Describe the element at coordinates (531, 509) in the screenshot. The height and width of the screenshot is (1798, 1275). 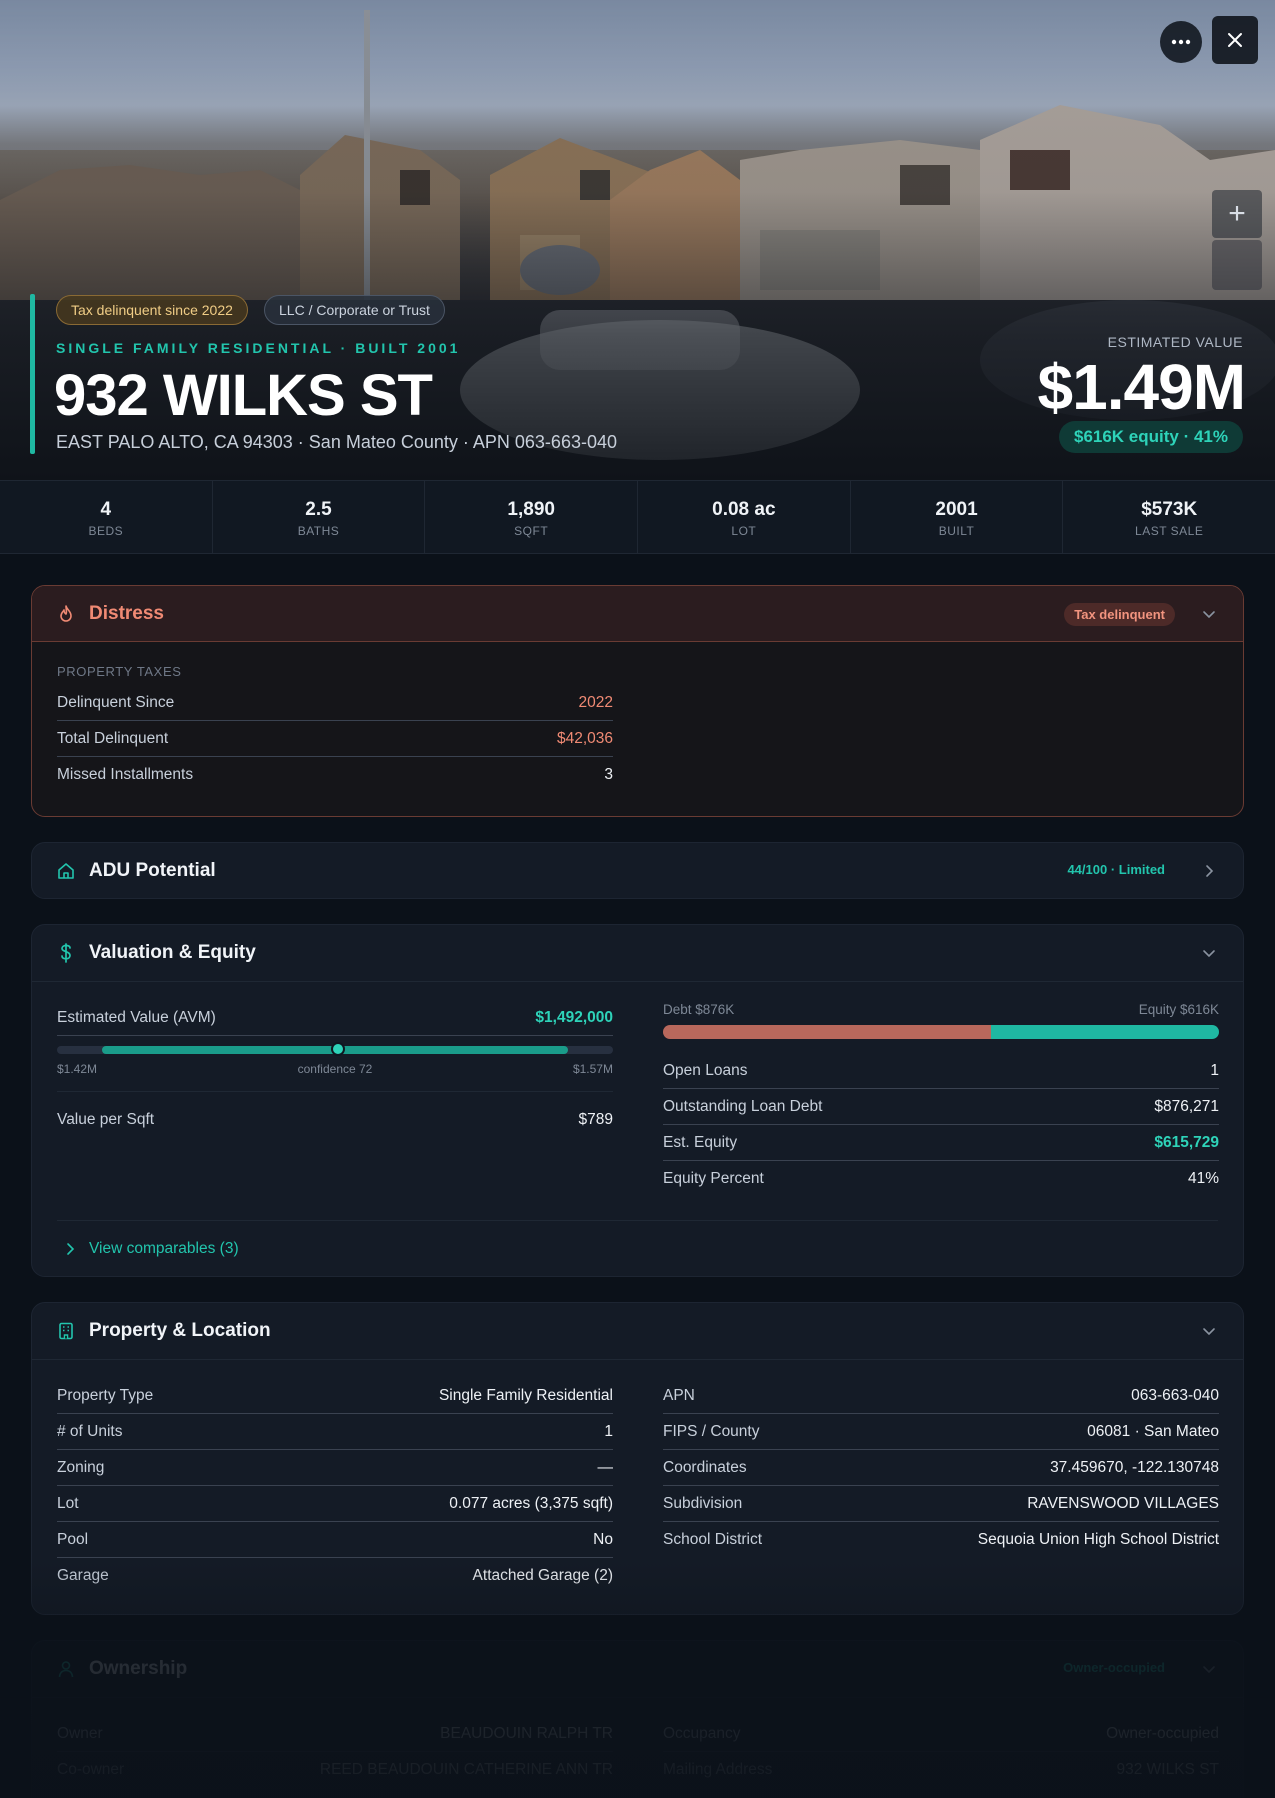
I see `stat-value: 1,890` at that location.